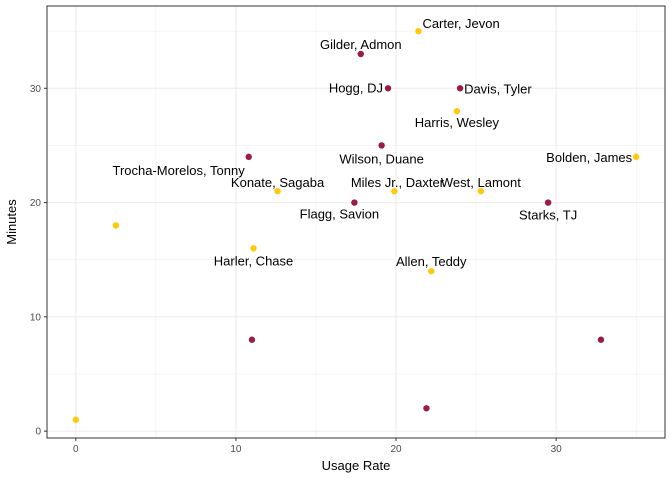 The width and height of the screenshot is (672, 480). Describe the element at coordinates (381, 158) in the screenshot. I see `point-label: Wilson, Duane` at that location.